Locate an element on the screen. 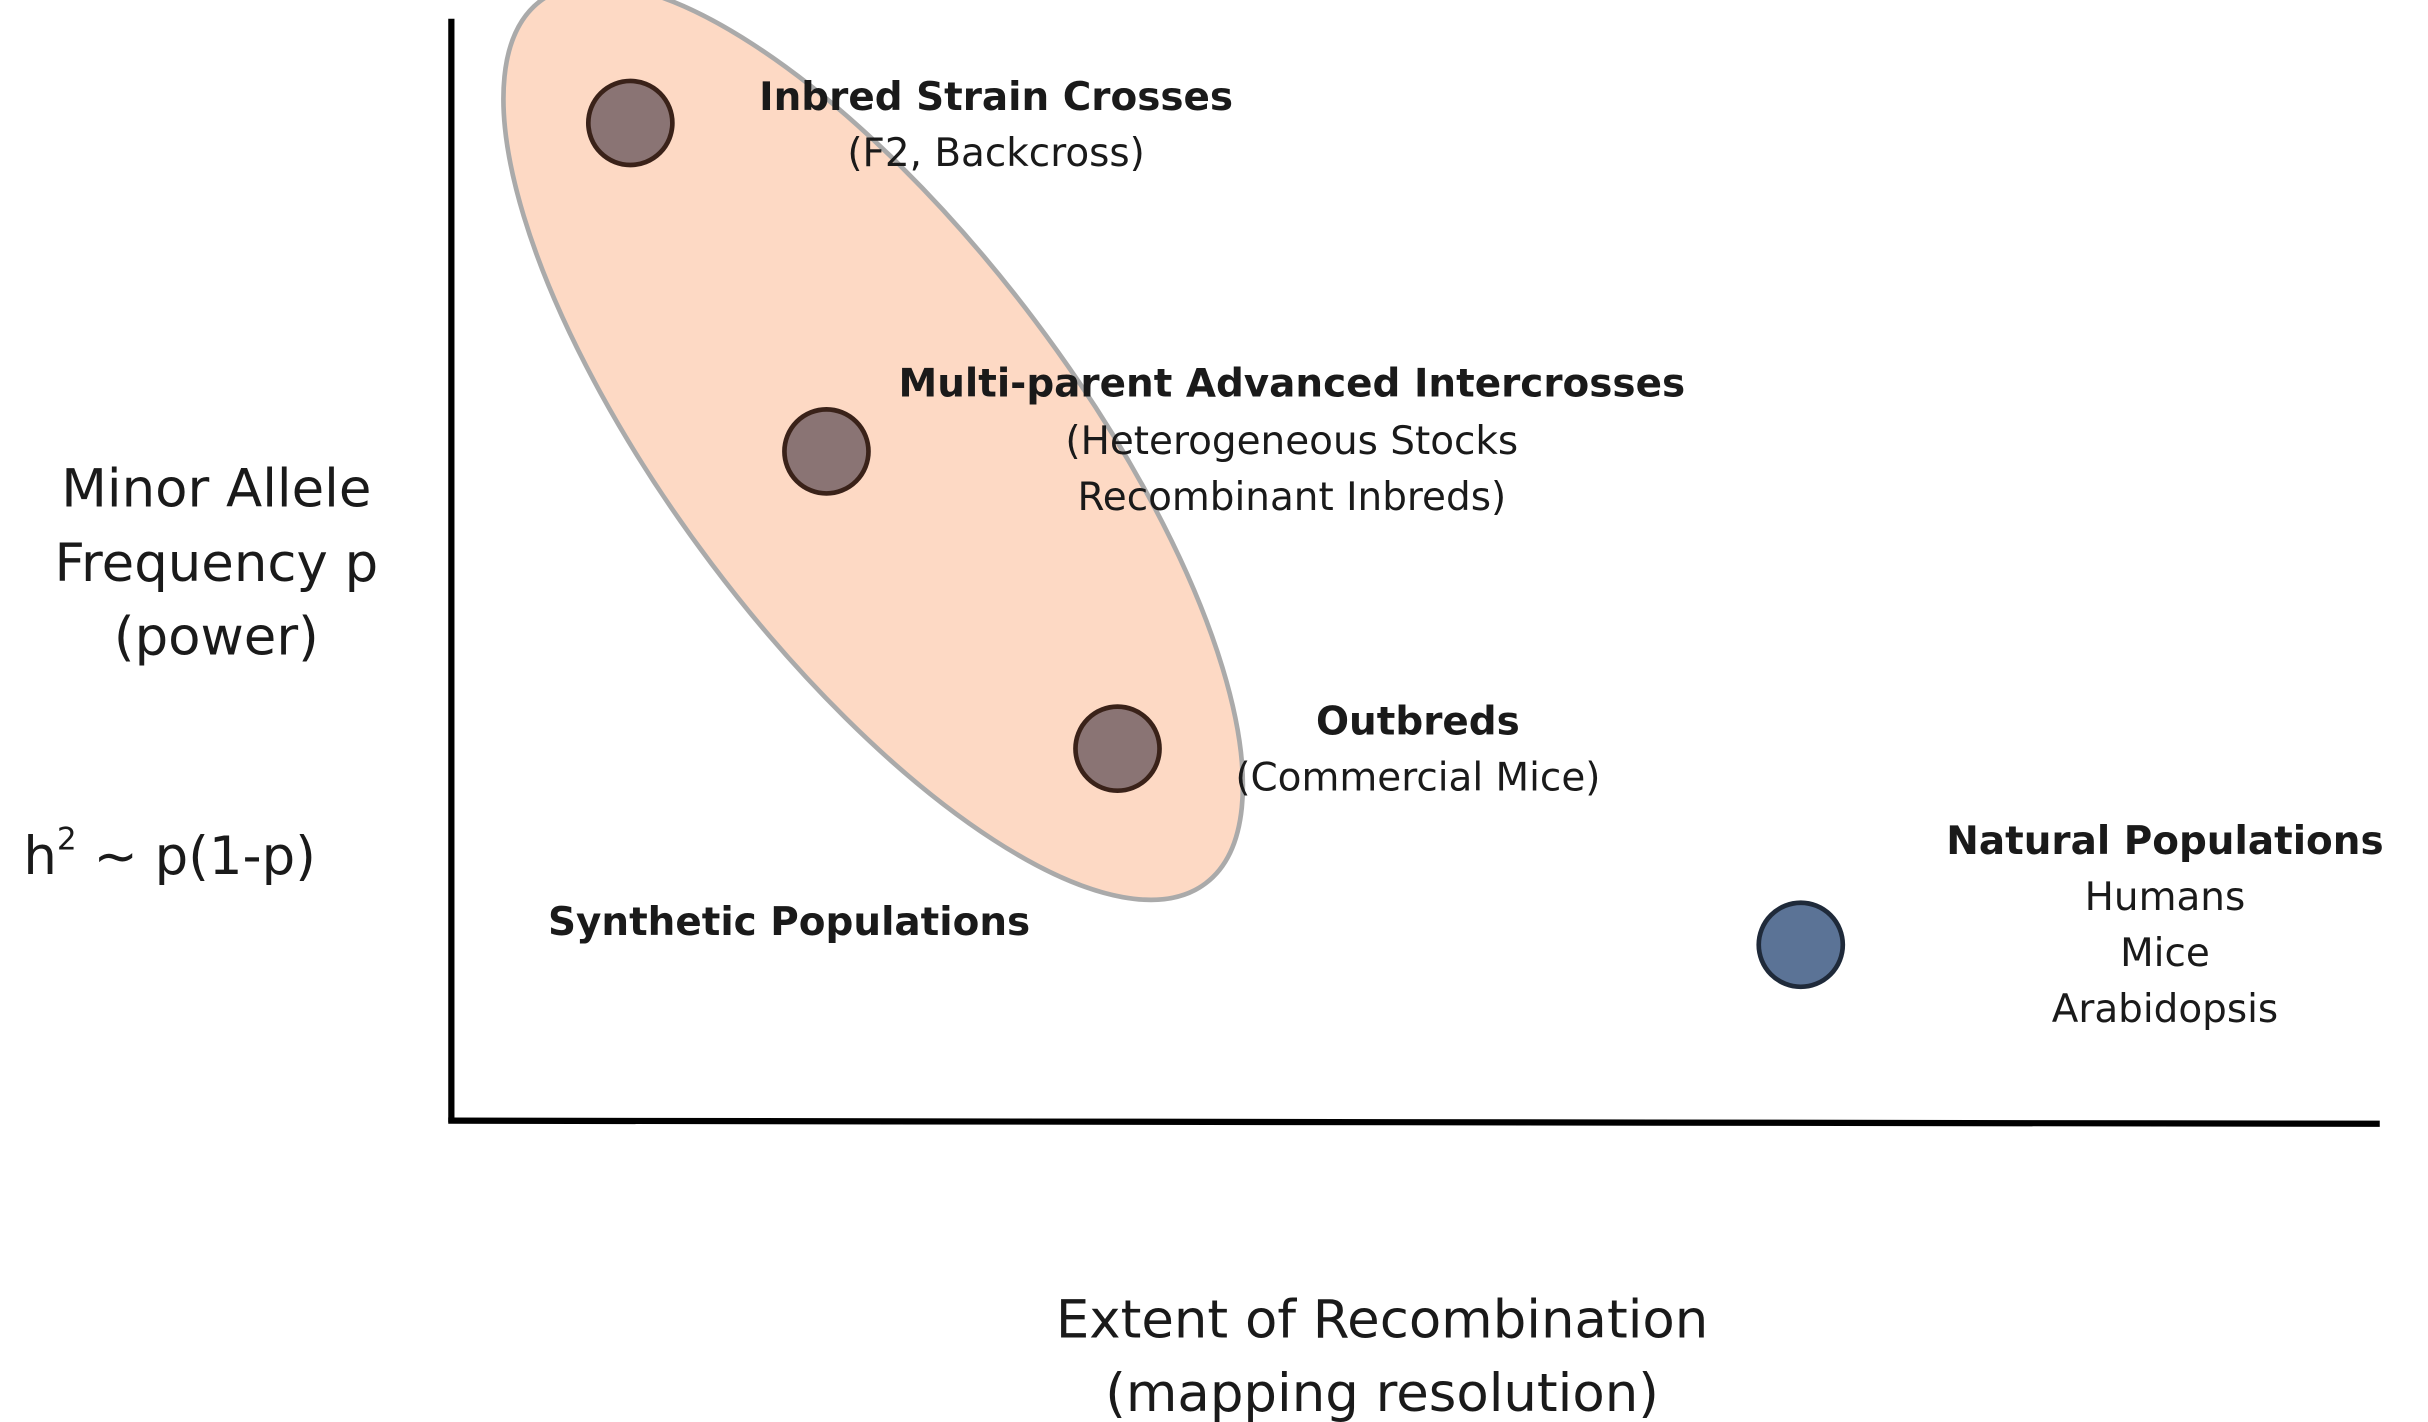 This screenshot has height=1422, width=2428. formula-superscript: 2 is located at coordinates (67, 839).